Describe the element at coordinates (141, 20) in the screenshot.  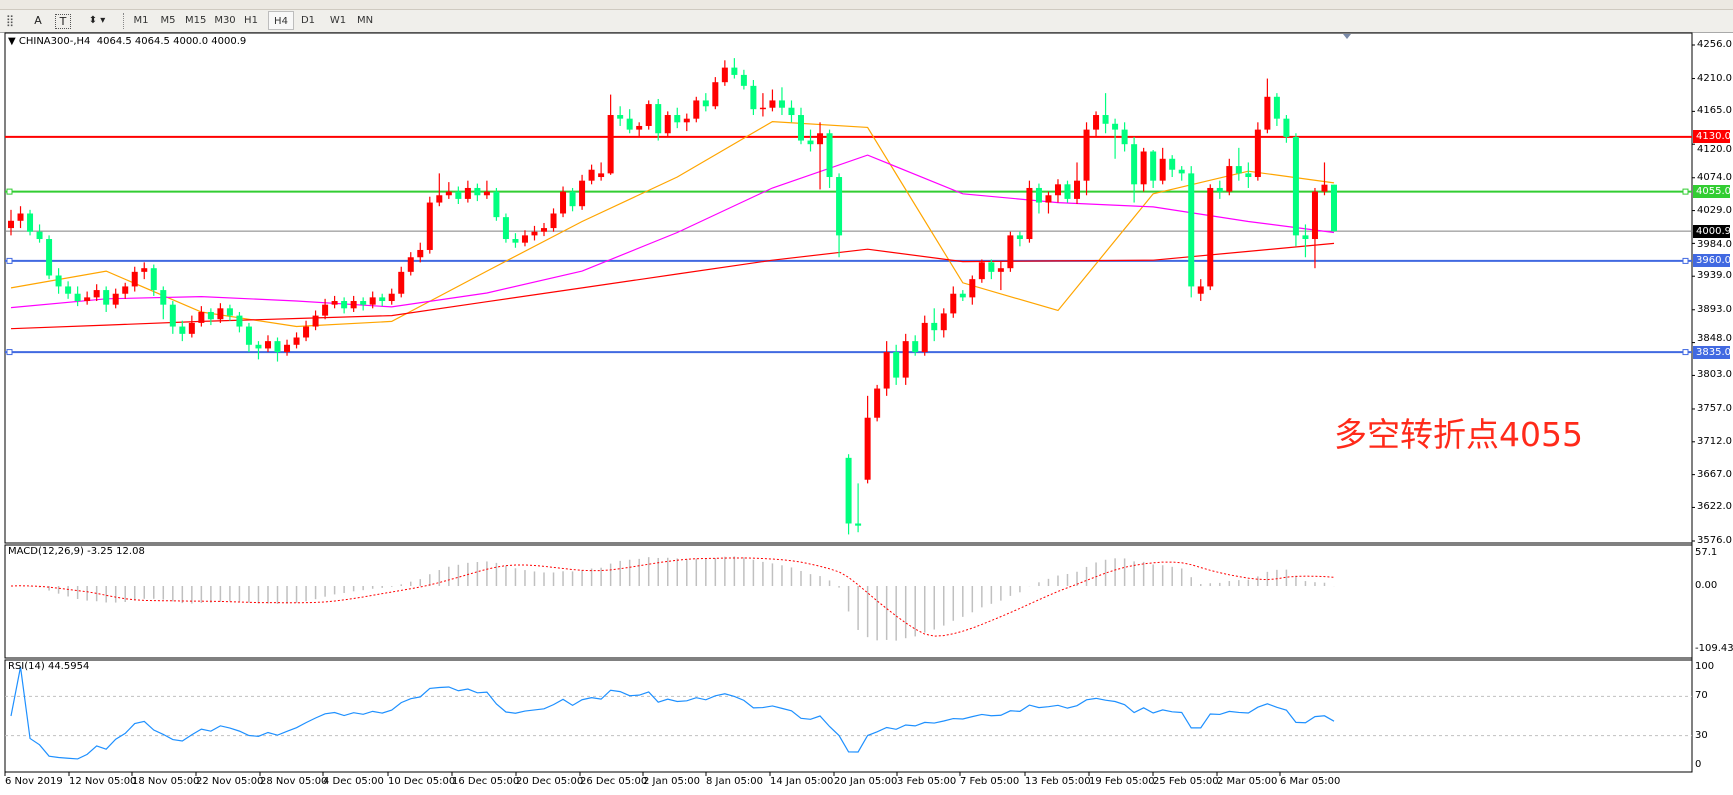
I see `timeframe-m1-button: M1` at that location.